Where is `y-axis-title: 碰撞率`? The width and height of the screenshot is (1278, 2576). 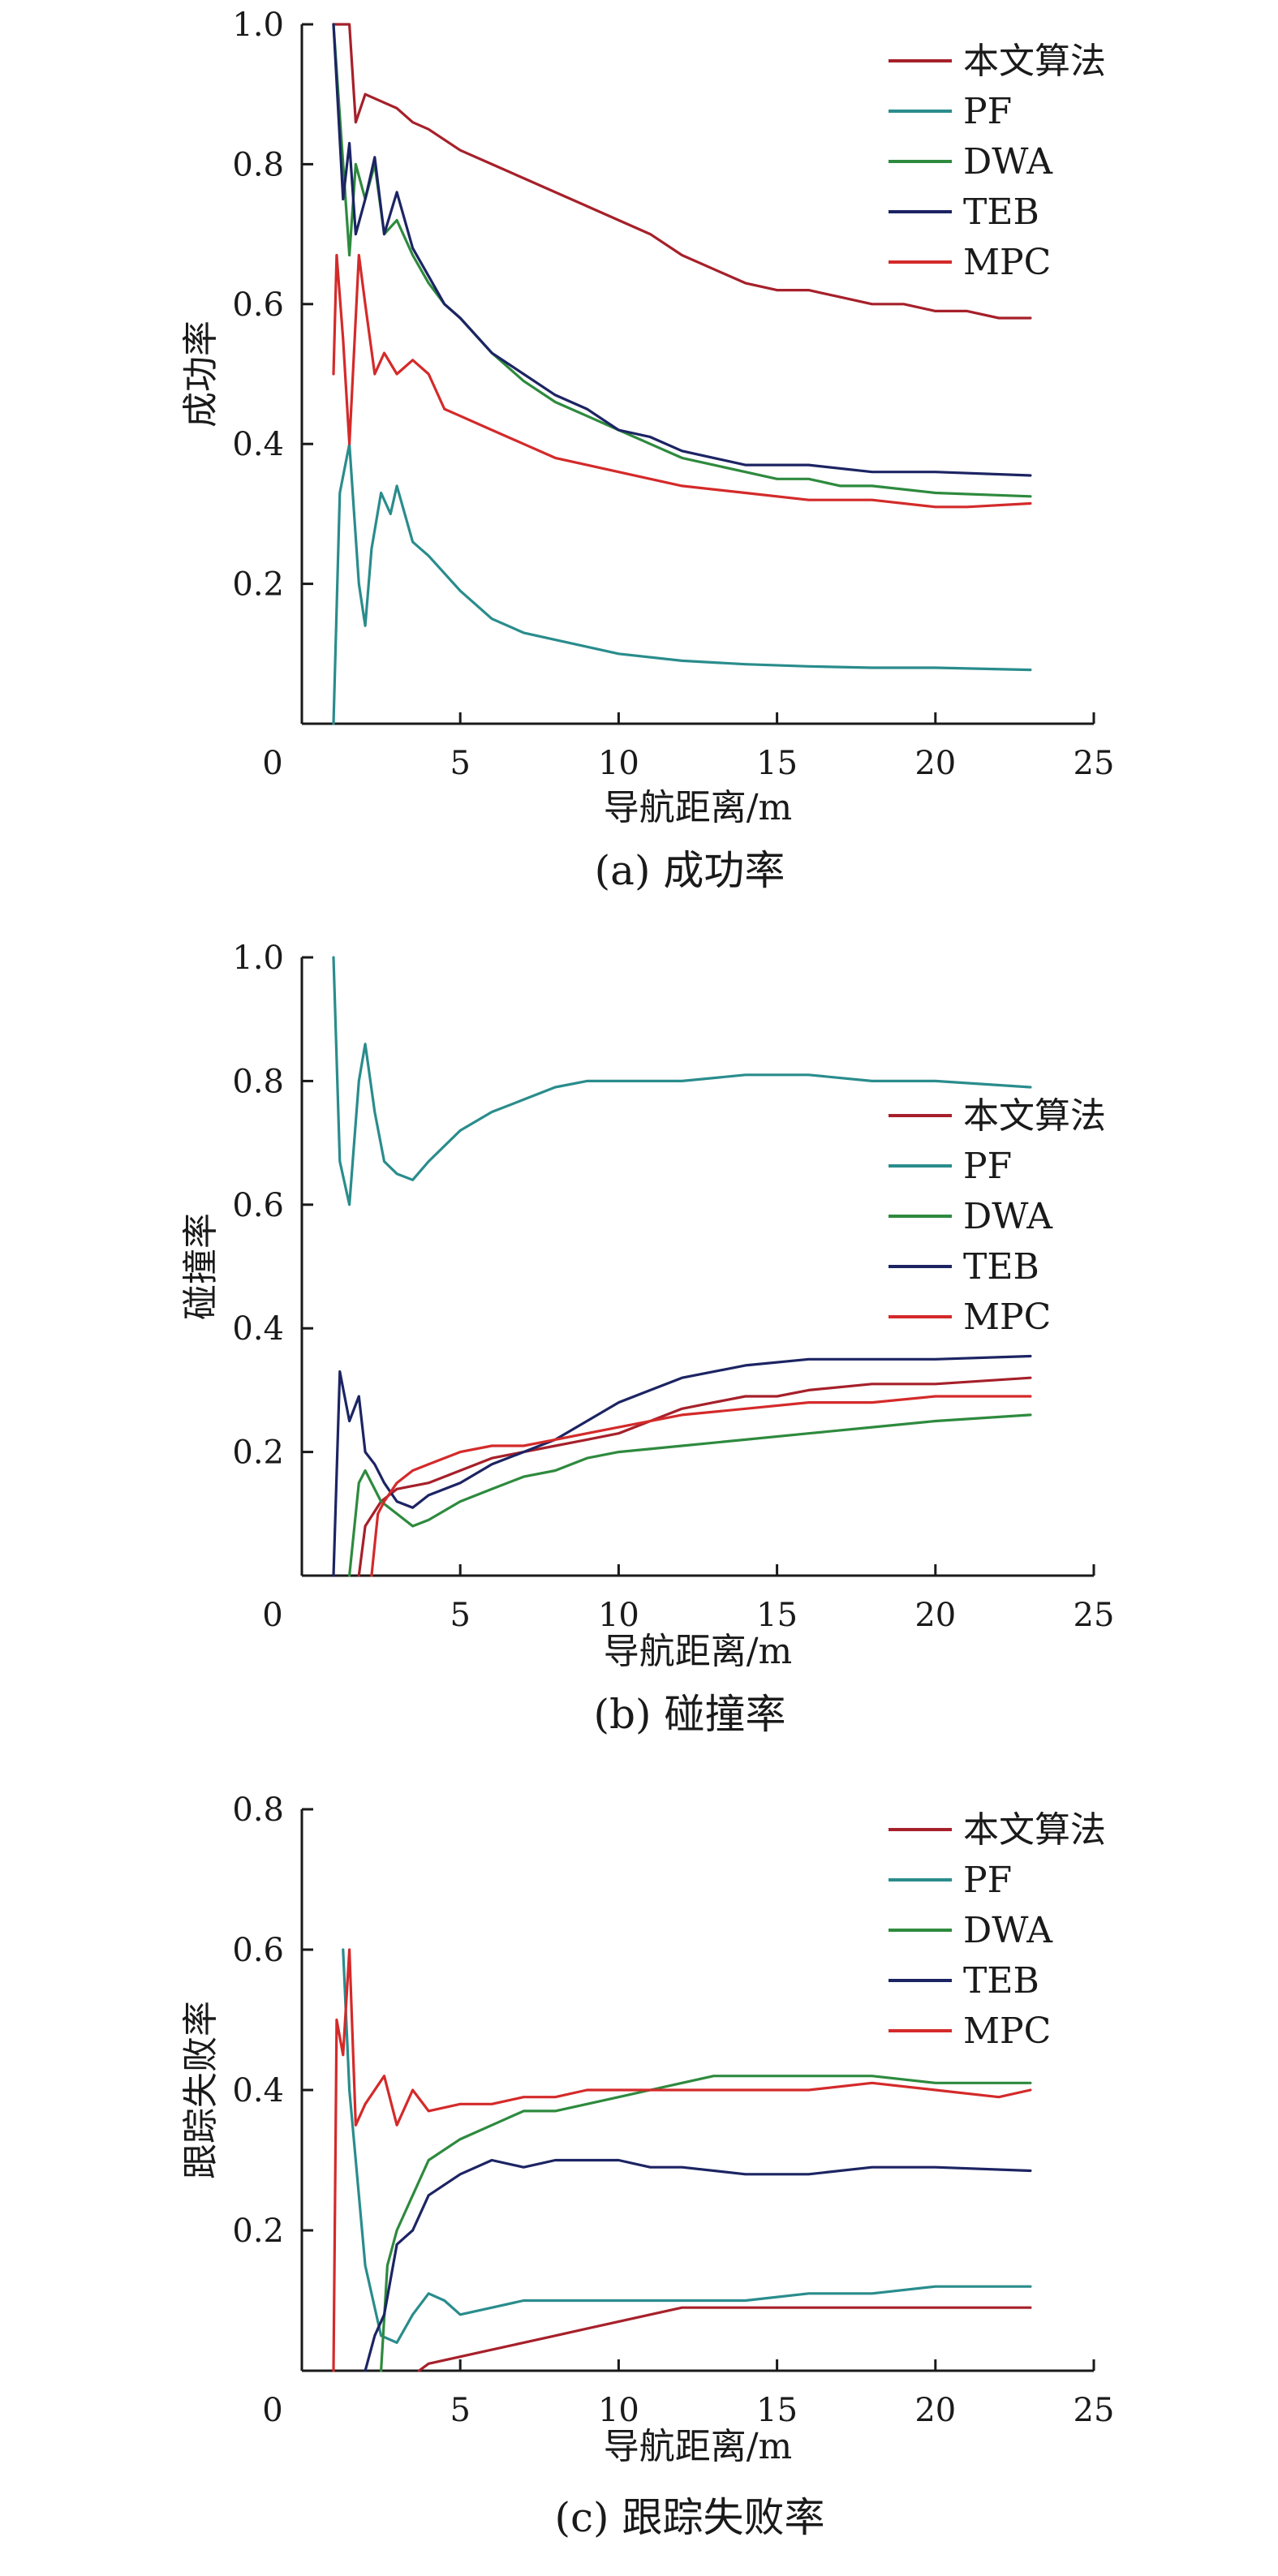
y-axis-title: 碰撞率 is located at coordinates (201, 1266).